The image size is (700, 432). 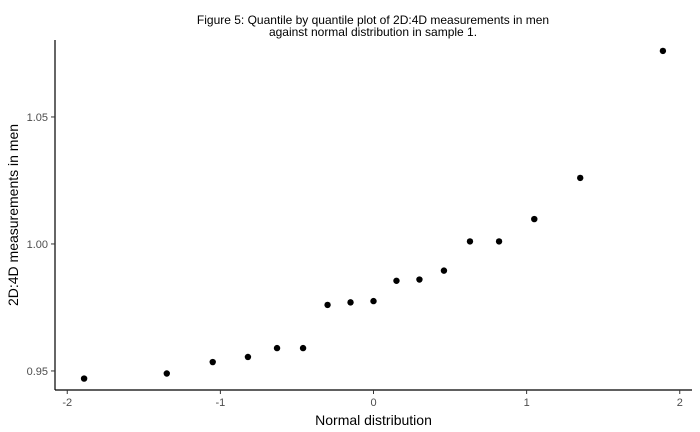 I want to click on x-tick-label: 0, so click(x=373, y=403).